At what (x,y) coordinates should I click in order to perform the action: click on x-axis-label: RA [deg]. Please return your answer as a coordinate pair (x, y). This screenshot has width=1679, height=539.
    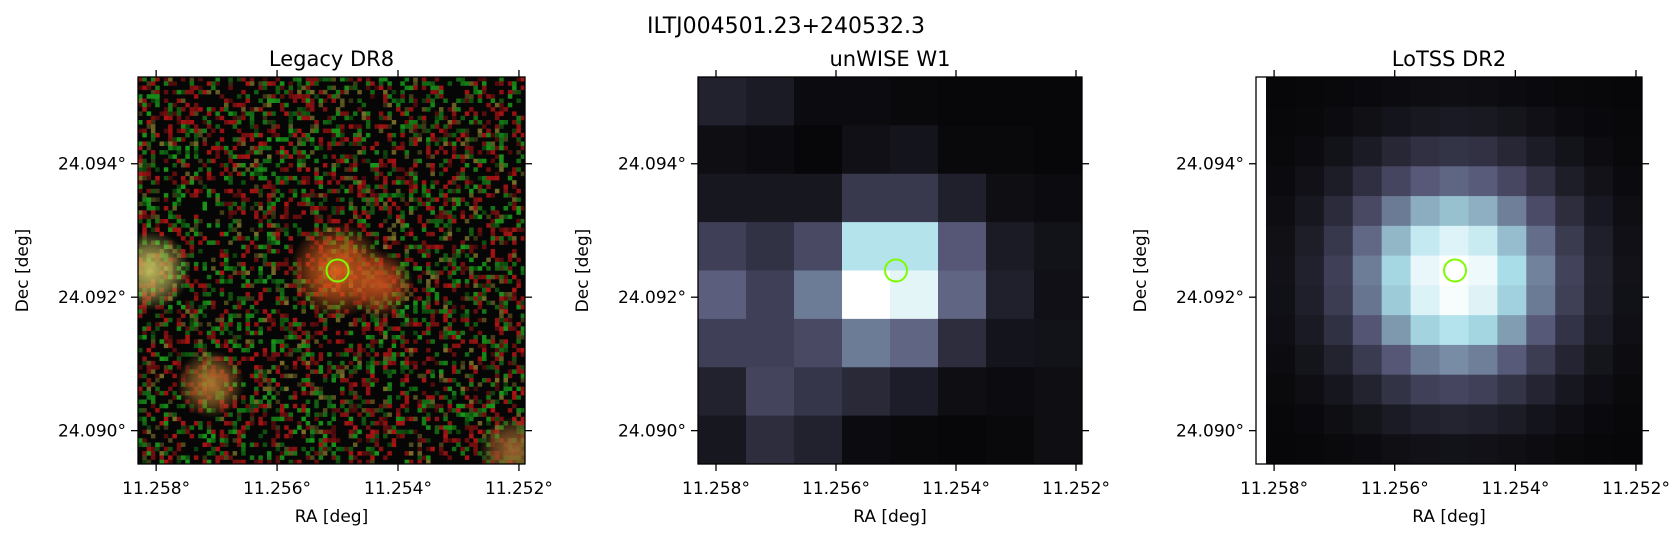
    Looking at the image, I should click on (331, 517).